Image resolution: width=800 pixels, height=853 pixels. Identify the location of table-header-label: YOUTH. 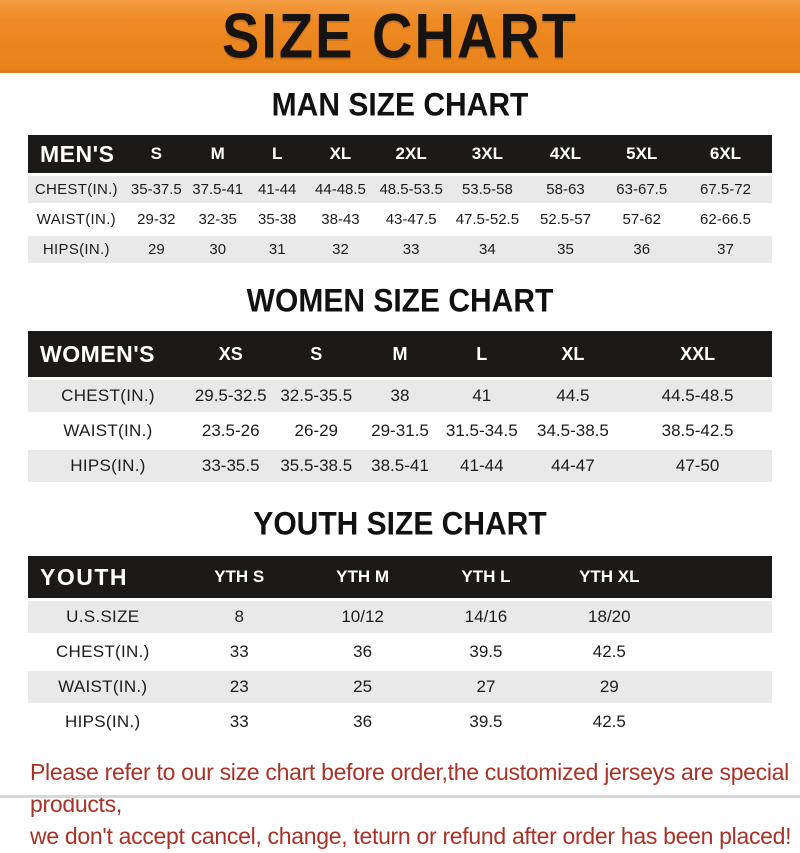
(103, 578).